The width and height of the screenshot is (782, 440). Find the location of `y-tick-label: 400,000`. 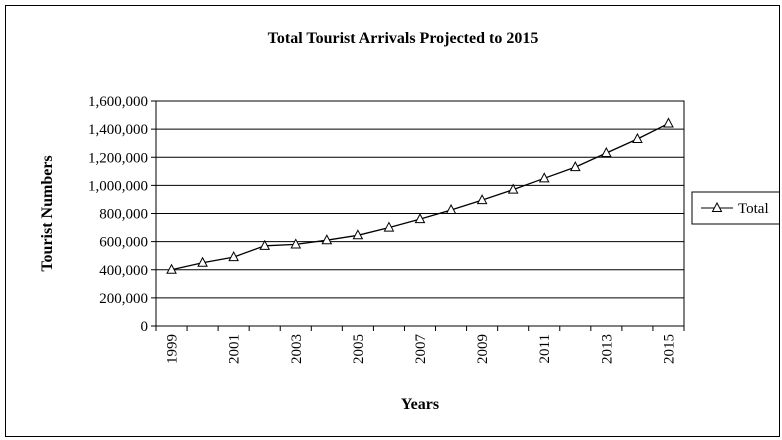

y-tick-label: 400,000 is located at coordinates (123, 271).